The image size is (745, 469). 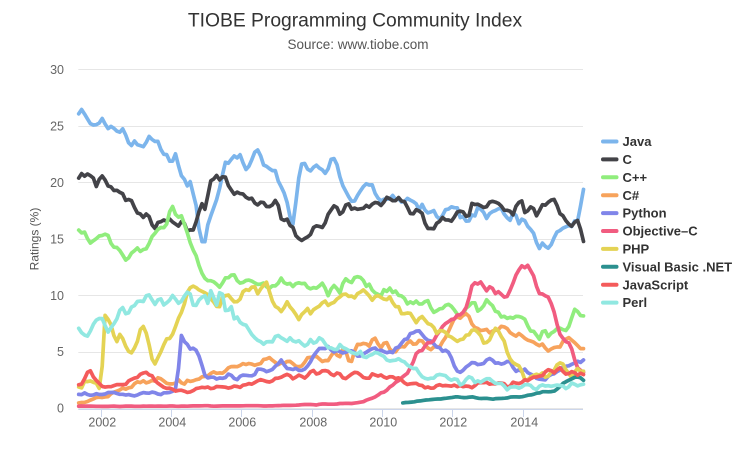 What do you see at coordinates (638, 141) in the screenshot?
I see `svg-text: Java` at bounding box center [638, 141].